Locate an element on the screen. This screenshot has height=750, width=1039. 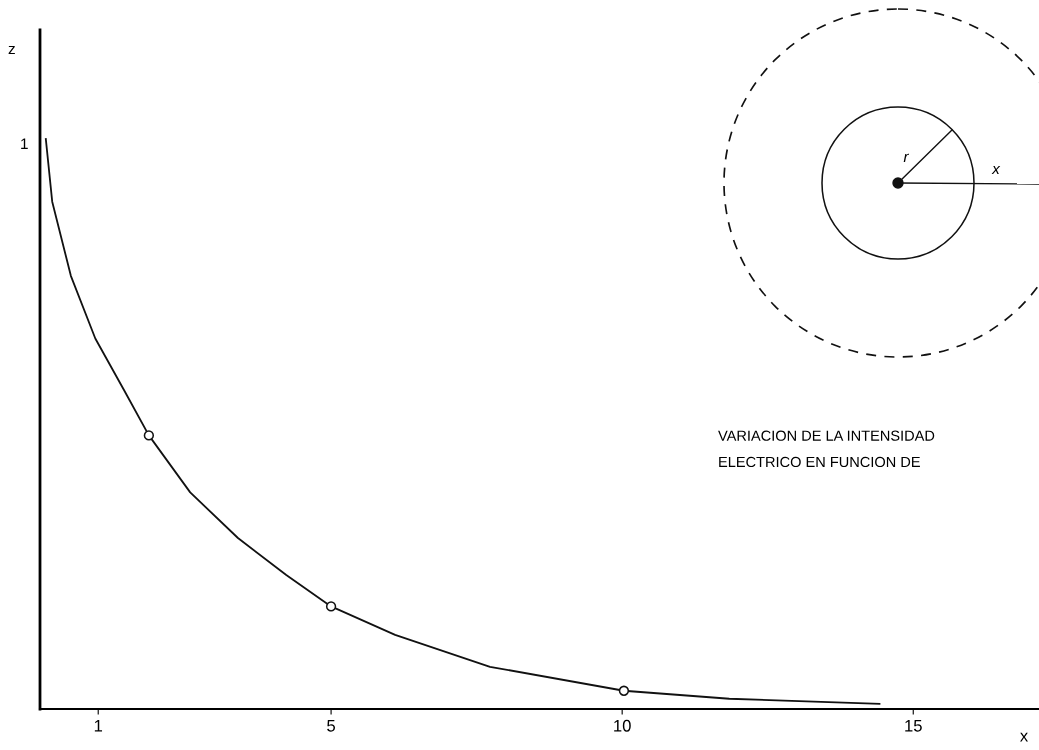
text: z is located at coordinates (11, 49).